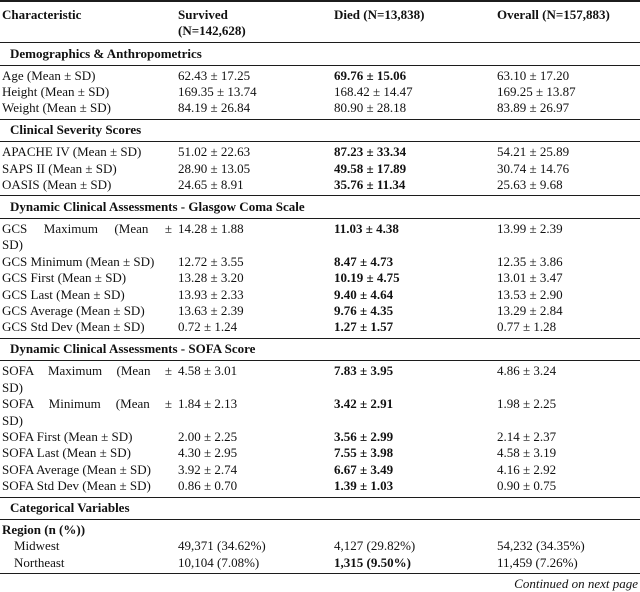 The width and height of the screenshot is (640, 592). What do you see at coordinates (320, 530) in the screenshot?
I see `subheader-row: Region (n (%))` at bounding box center [320, 530].